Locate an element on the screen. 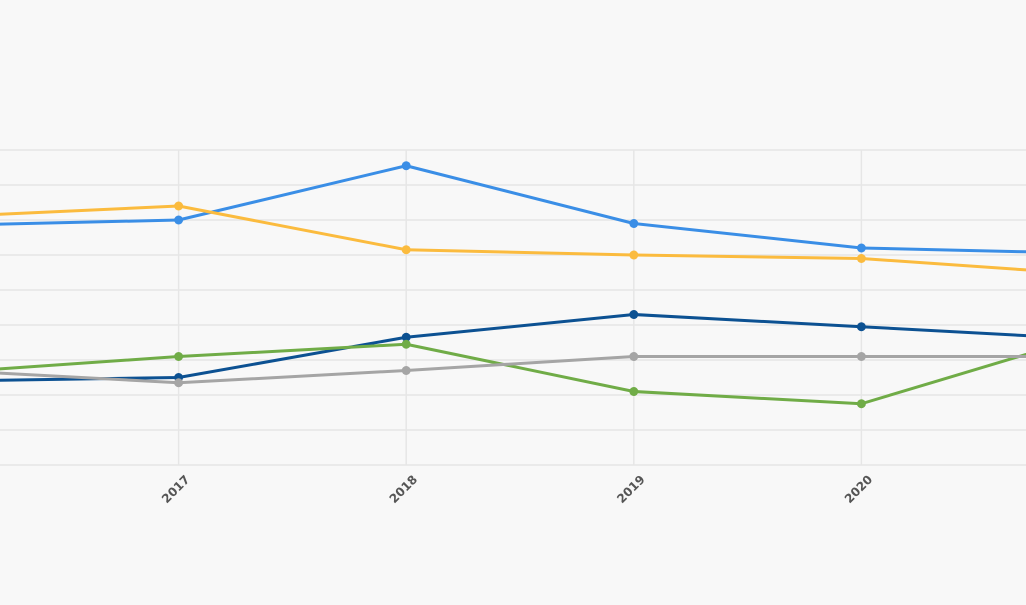 The width and height of the screenshot is (1026, 605). x-tick-label: 2020 is located at coordinates (859, 489).